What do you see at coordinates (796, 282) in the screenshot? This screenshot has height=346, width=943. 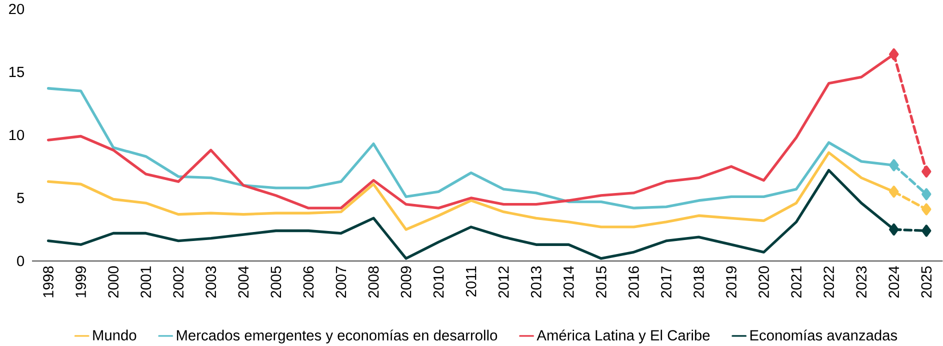 I see `x-tick-label: 2021` at bounding box center [796, 282].